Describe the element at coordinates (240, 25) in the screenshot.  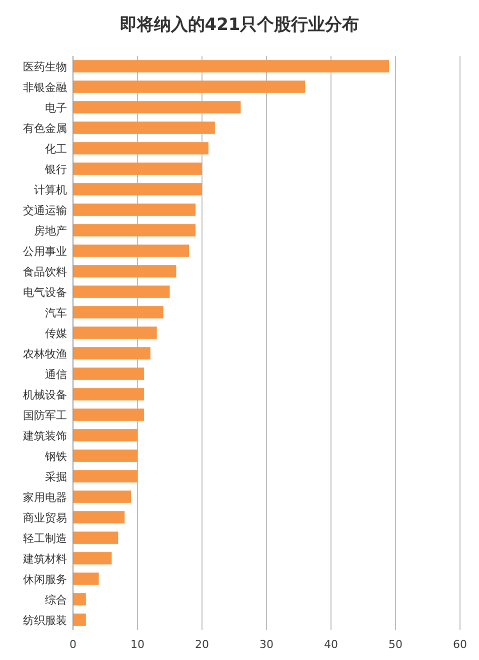
I see `chart-title: 即将纳入的421只个股行业分布` at that location.